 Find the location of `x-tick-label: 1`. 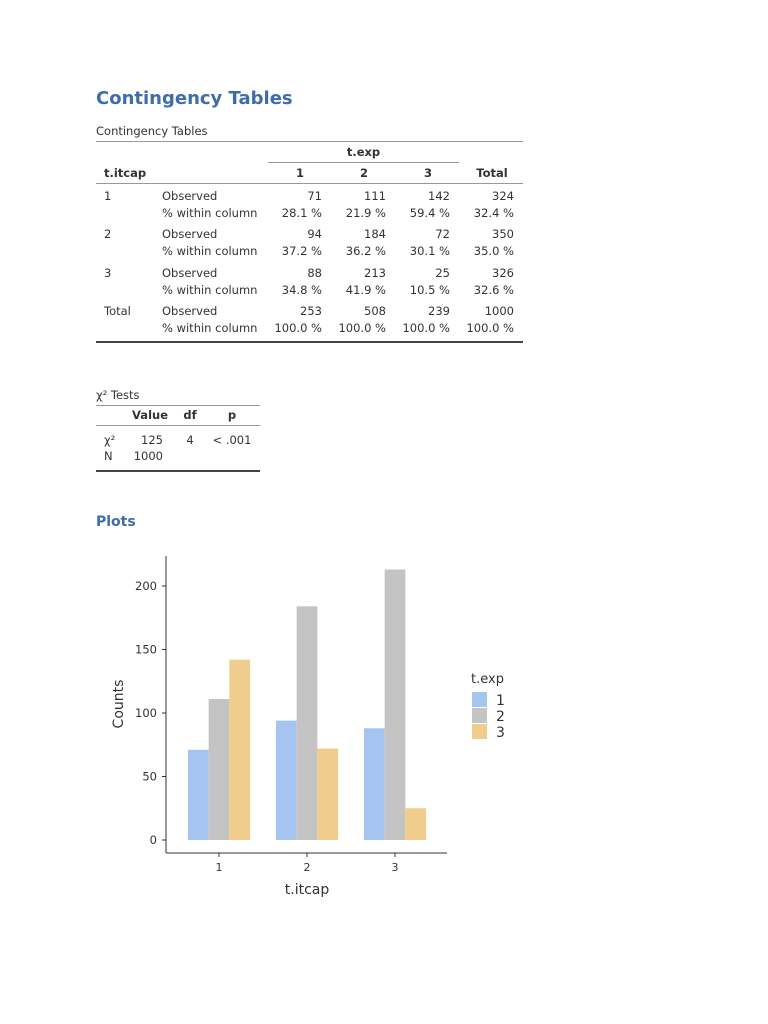

x-tick-label: 1 is located at coordinates (219, 867).